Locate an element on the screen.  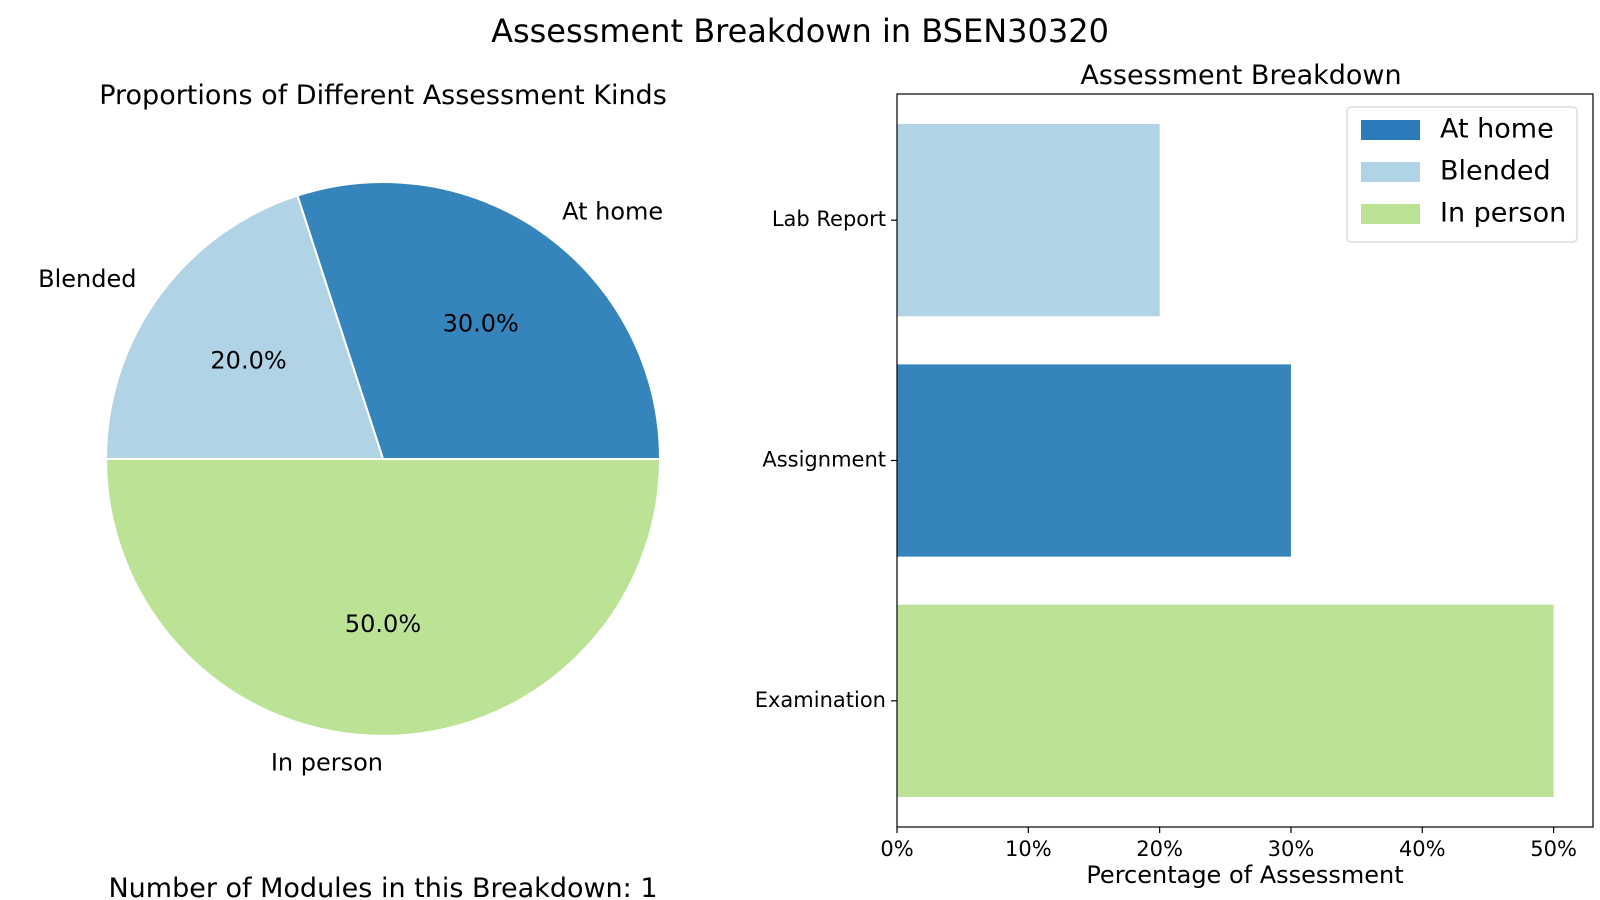
x-axis-ticks: 0% 10% 20% 30% 40% 50% is located at coordinates (1228, 844).